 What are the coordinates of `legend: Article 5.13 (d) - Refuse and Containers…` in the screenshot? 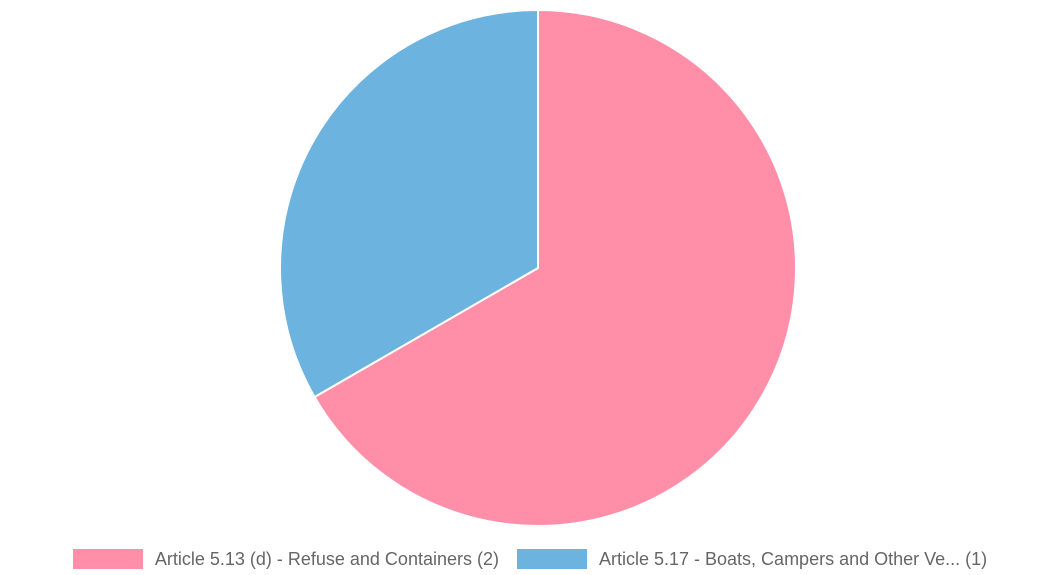 It's located at (530, 559).